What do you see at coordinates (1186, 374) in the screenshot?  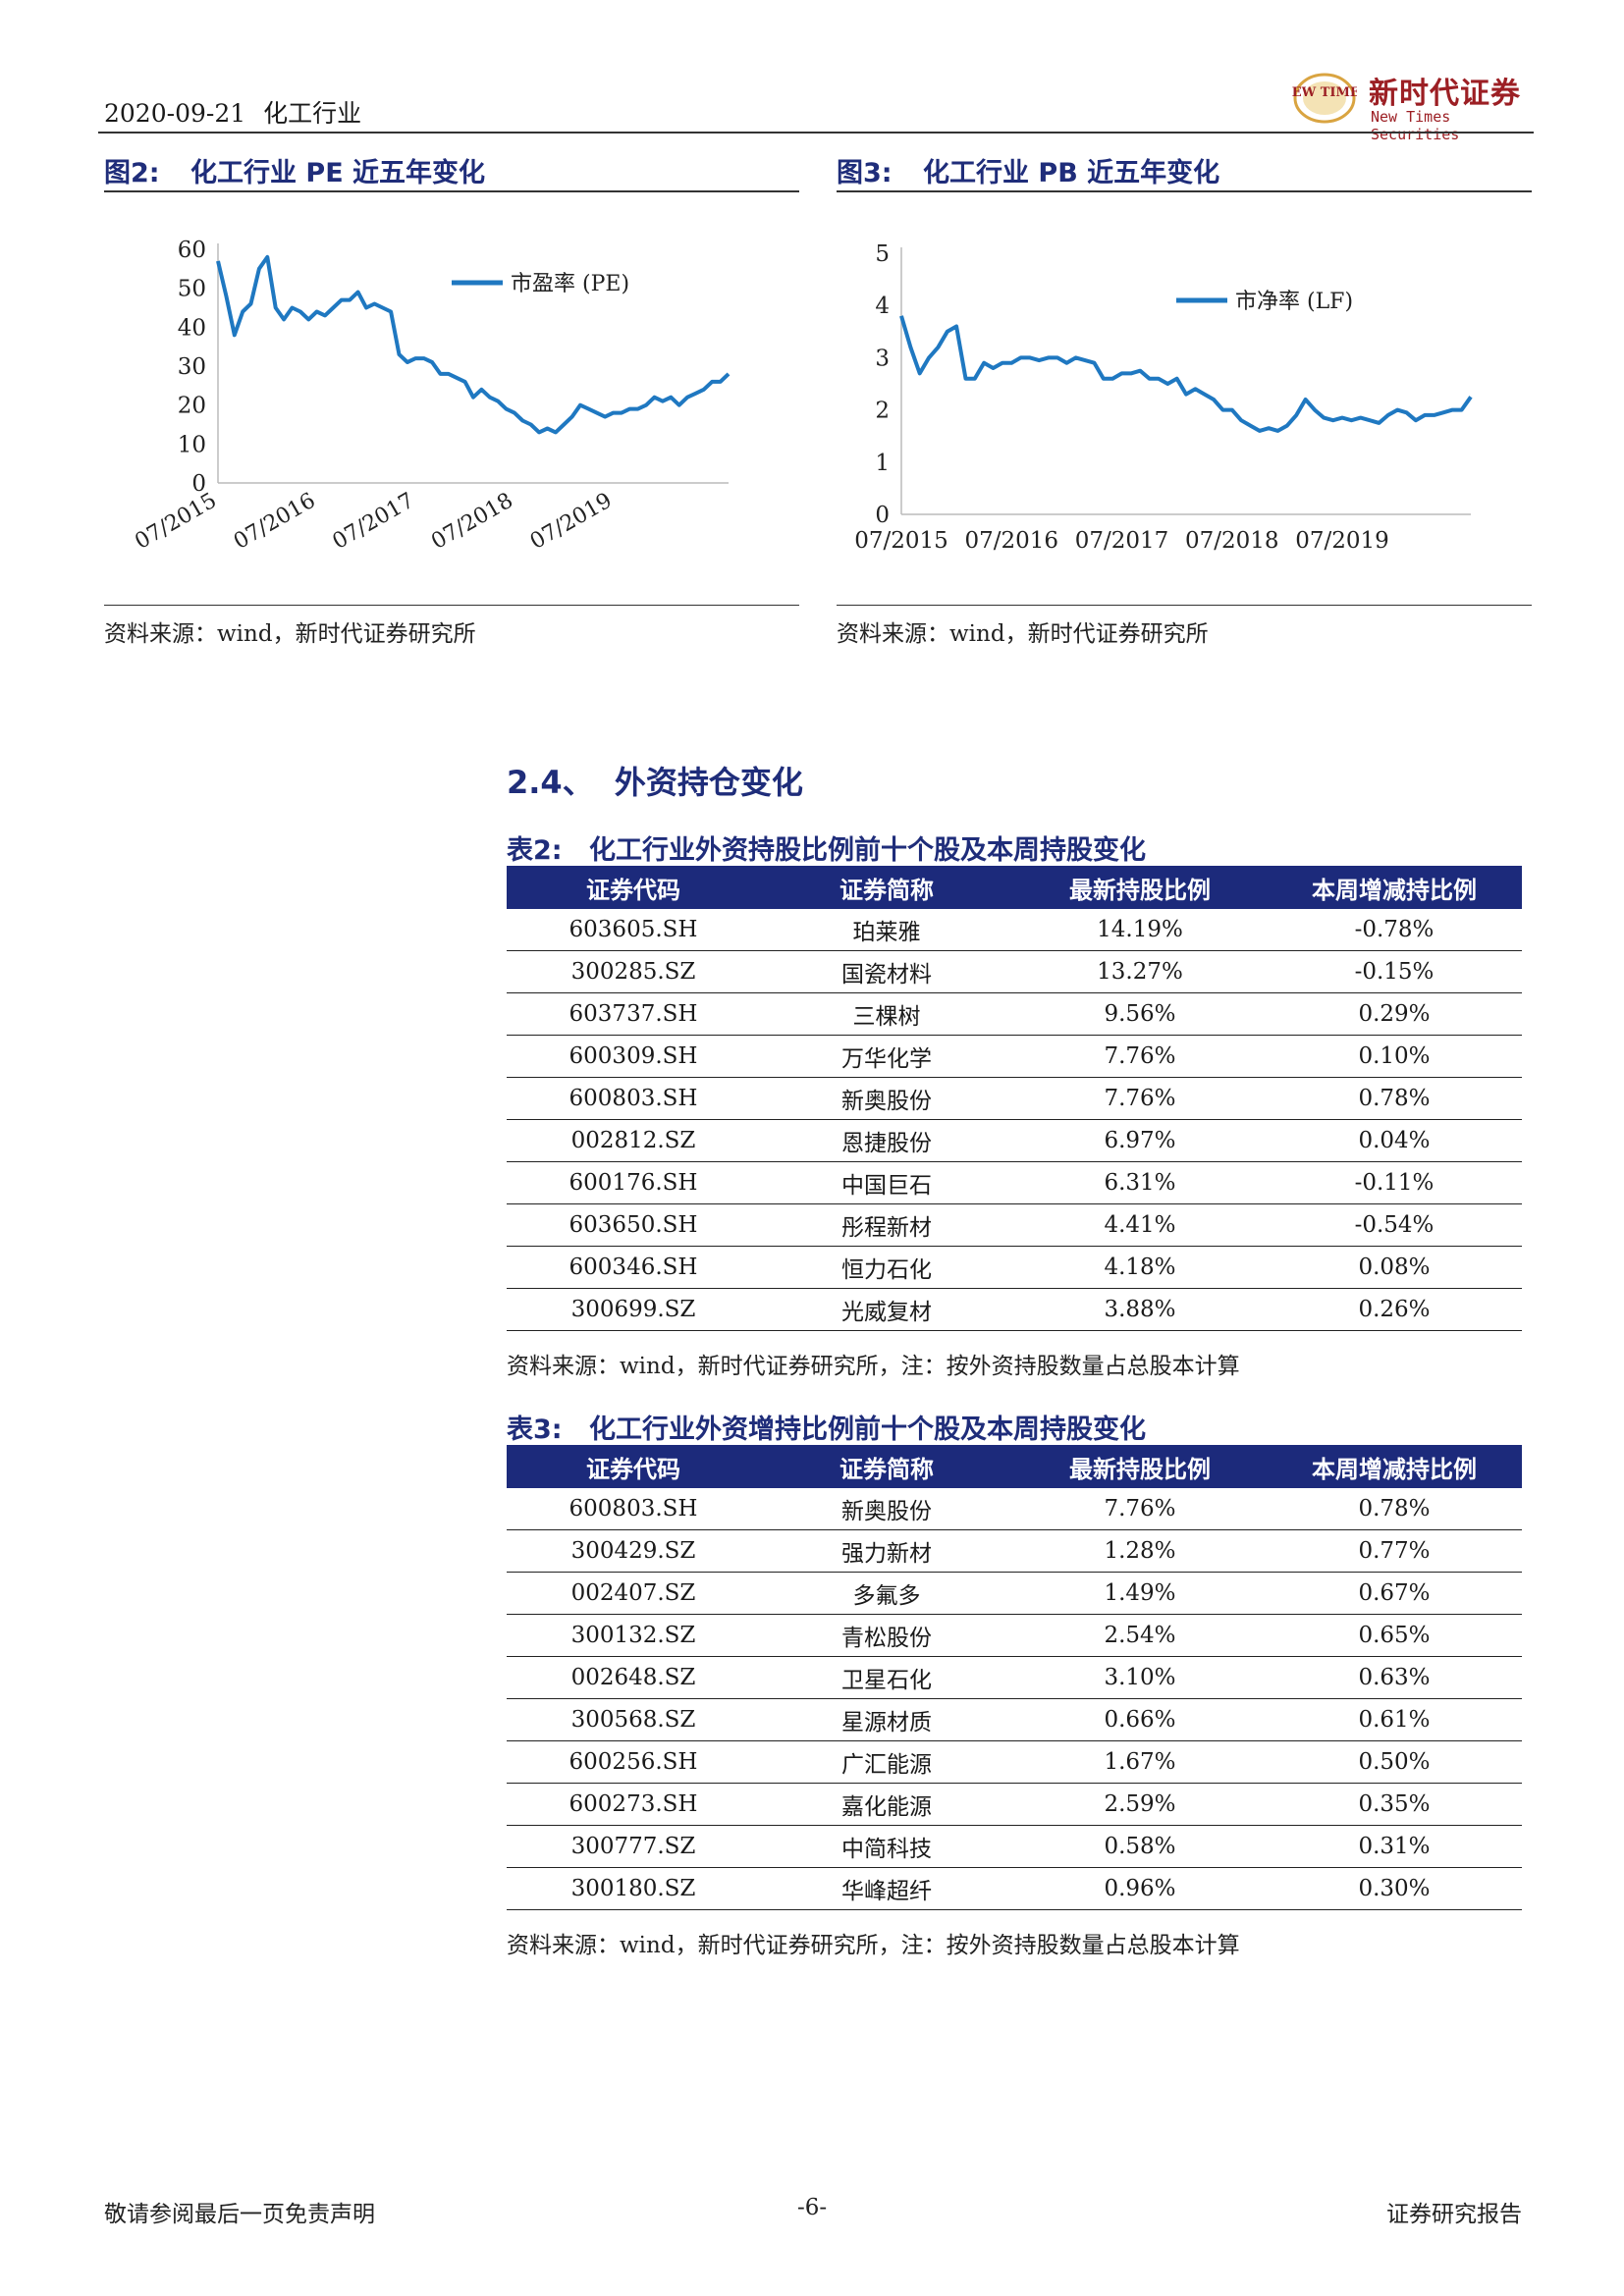 I see `series-line` at bounding box center [1186, 374].